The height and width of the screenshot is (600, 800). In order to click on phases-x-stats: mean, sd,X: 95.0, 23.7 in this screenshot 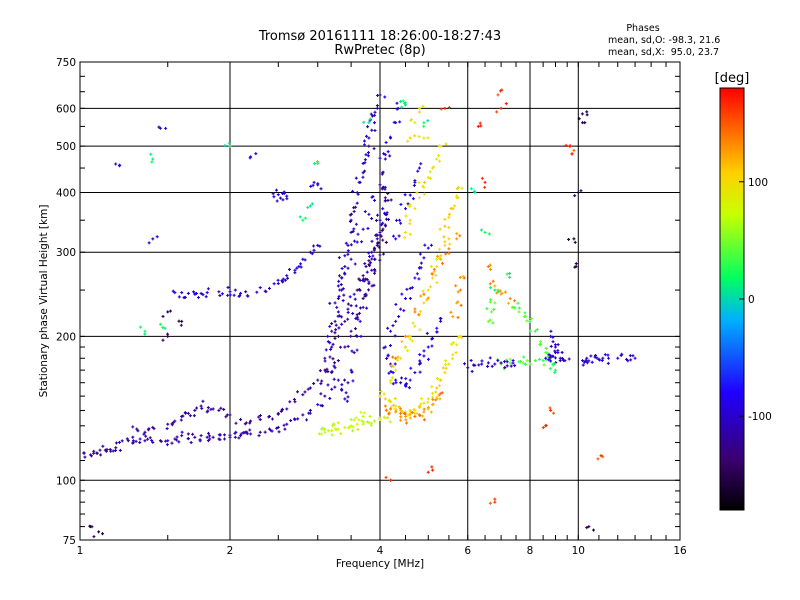, I will do `click(663, 52)`.